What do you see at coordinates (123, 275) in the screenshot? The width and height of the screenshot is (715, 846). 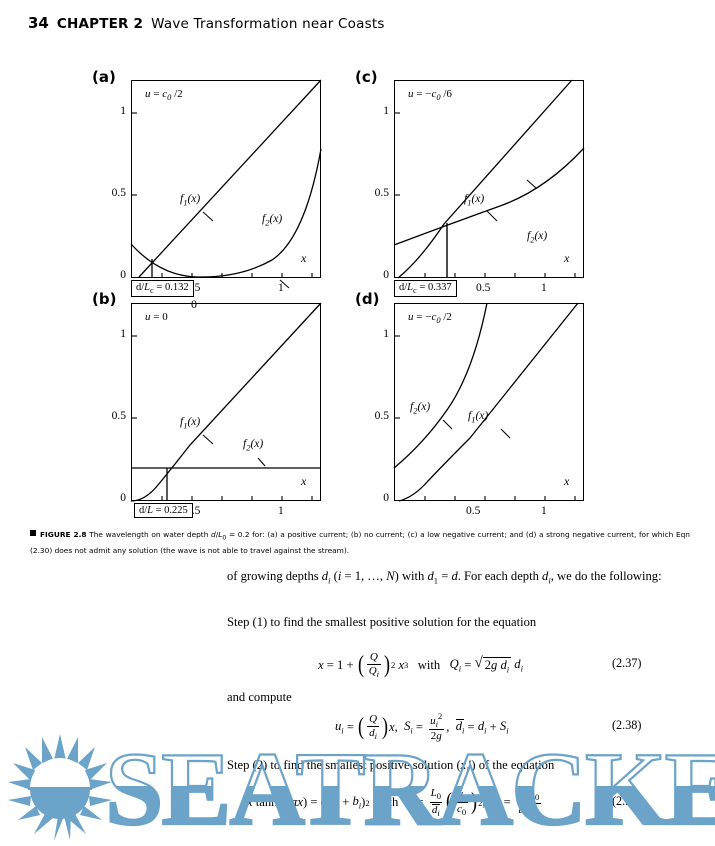 I see `panel-a-ytick-0: 0` at bounding box center [123, 275].